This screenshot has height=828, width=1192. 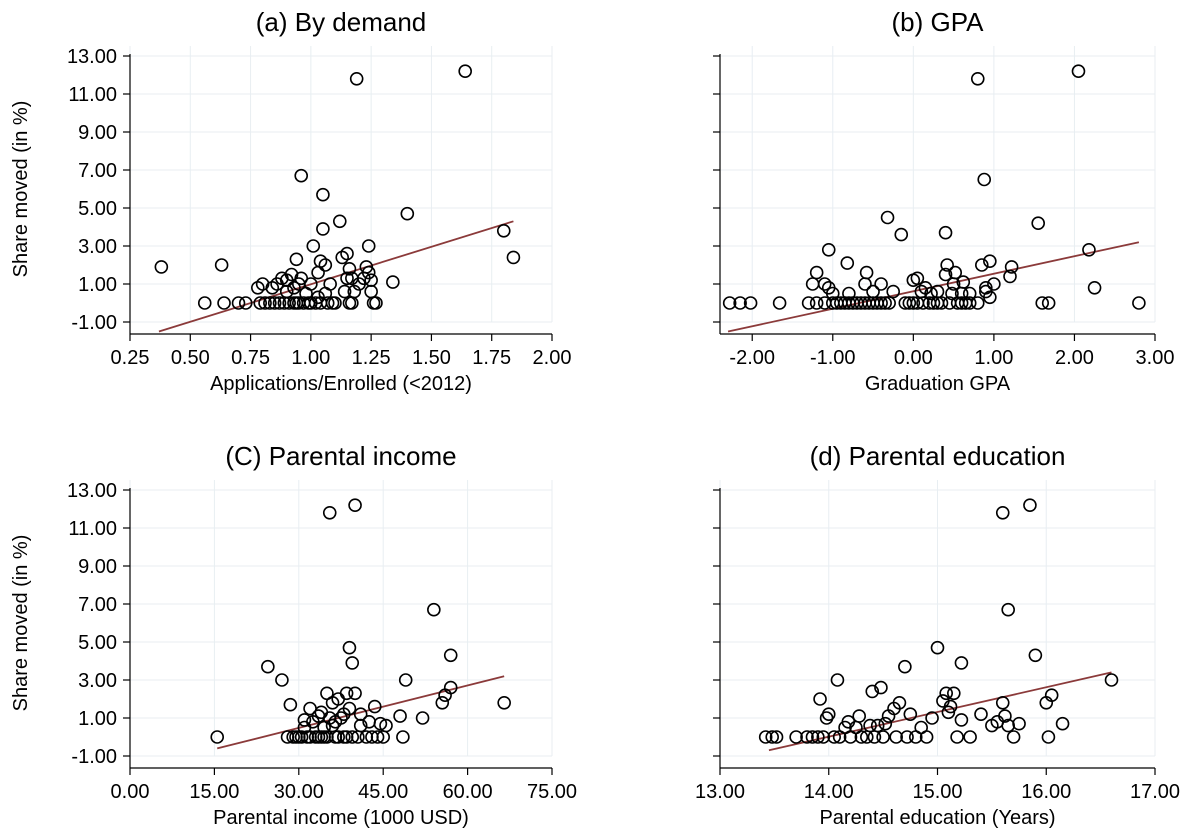 What do you see at coordinates (92, 529) in the screenshot?
I see `y-tick-label: 11.00` at bounding box center [92, 529].